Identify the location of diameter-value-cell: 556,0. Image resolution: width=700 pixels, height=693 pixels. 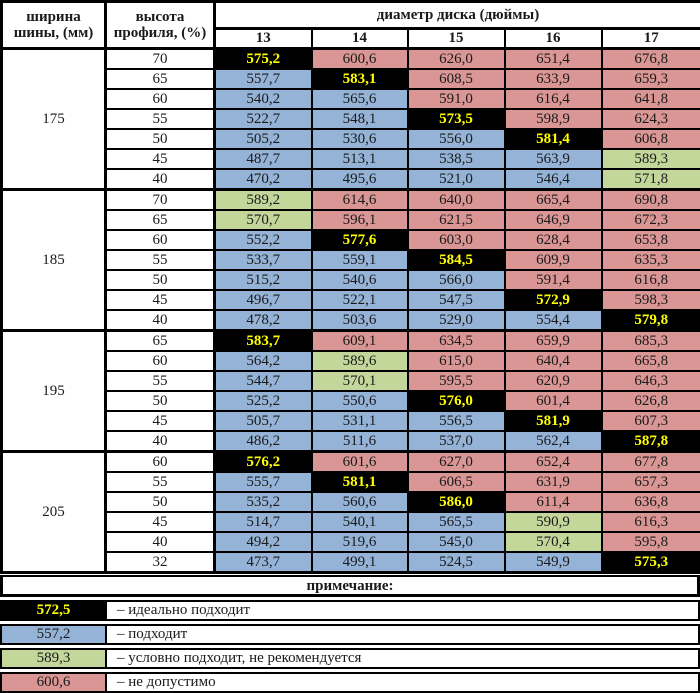
(456, 139).